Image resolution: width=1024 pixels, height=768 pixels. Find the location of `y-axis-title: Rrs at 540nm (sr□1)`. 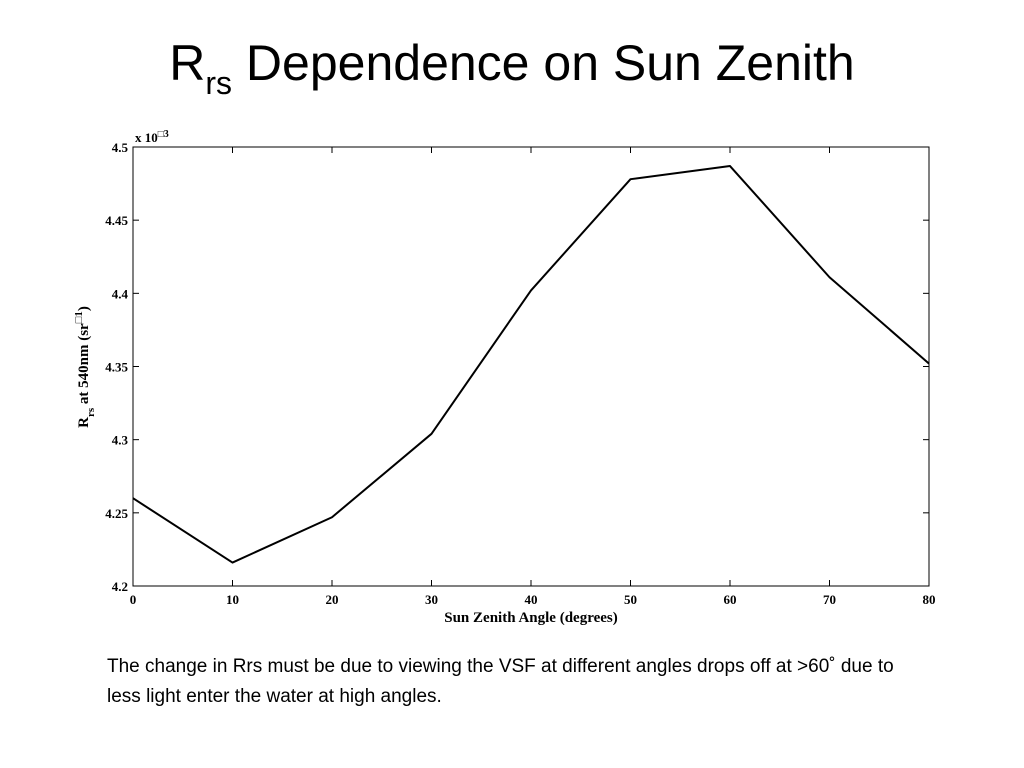

y-axis-title: Rrs at 540nm (sr□1) is located at coordinates (85, 367).